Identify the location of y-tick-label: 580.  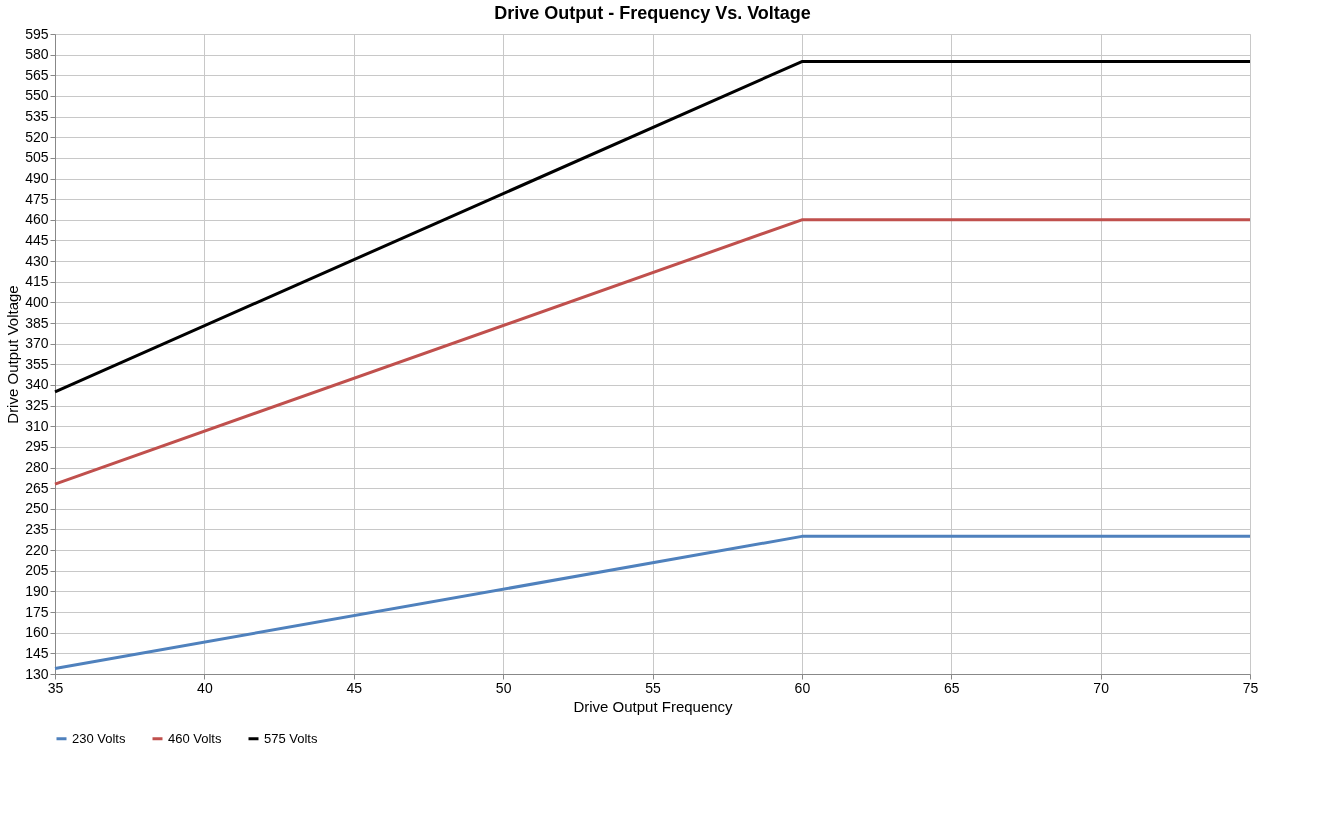
(37, 54).